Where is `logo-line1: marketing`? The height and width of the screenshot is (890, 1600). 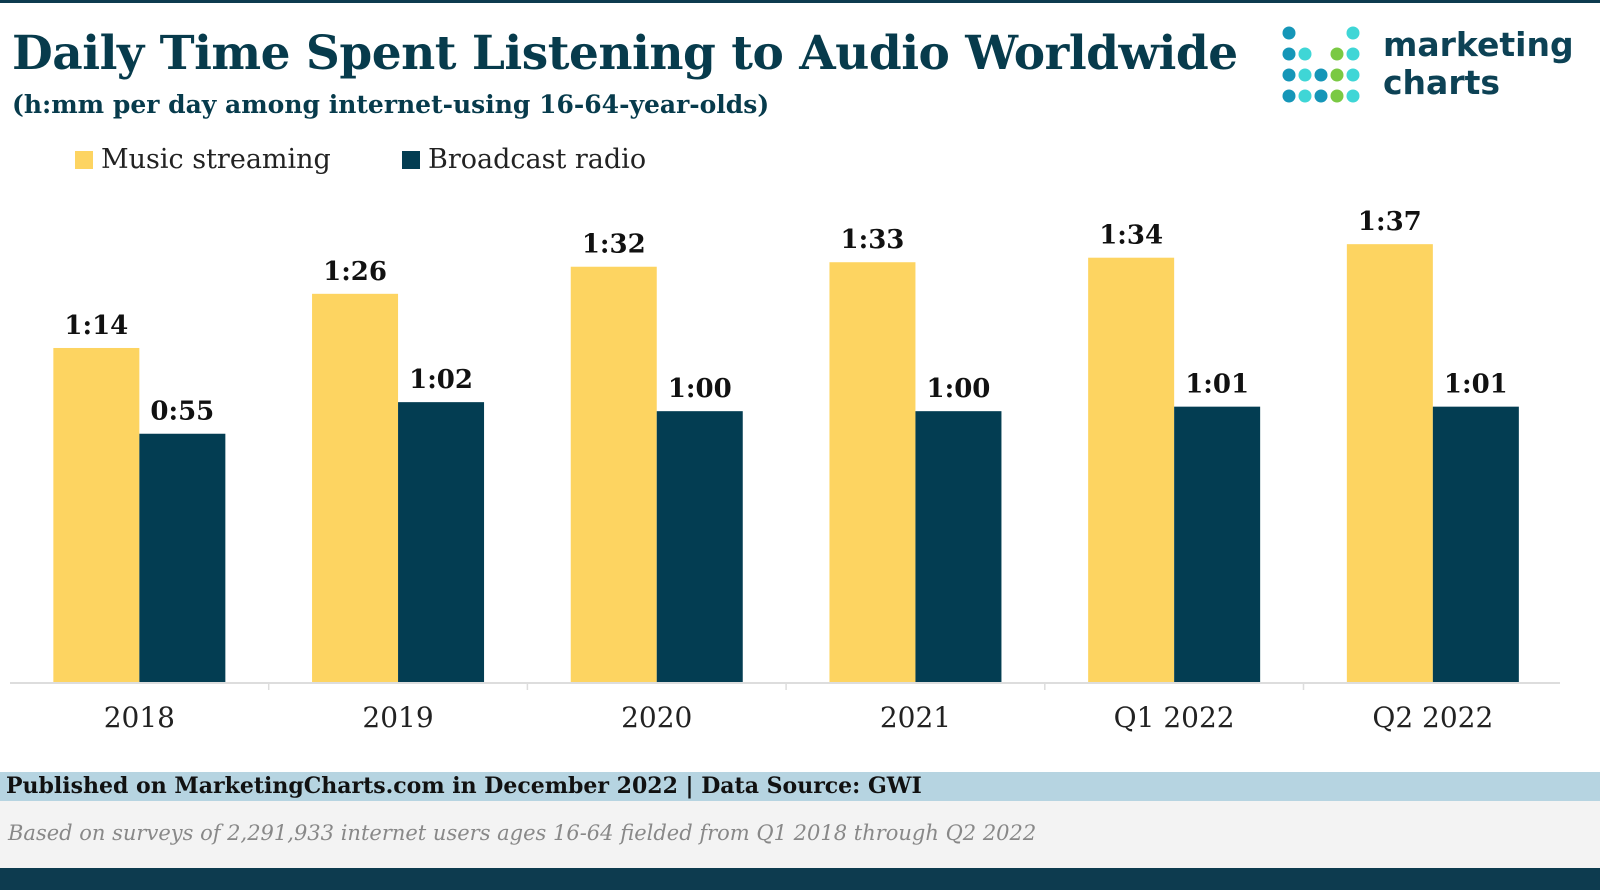 logo-line1: marketing is located at coordinates (1478, 44).